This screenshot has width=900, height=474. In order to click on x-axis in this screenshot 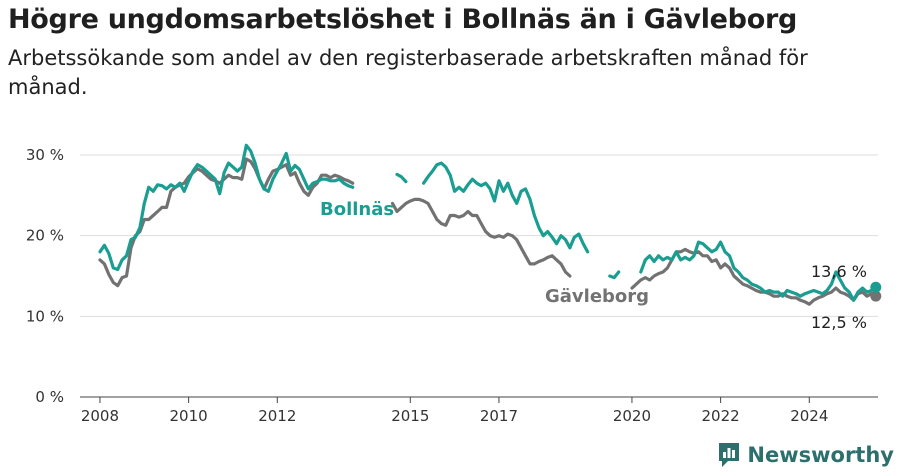, I will do `click(479, 399)`.